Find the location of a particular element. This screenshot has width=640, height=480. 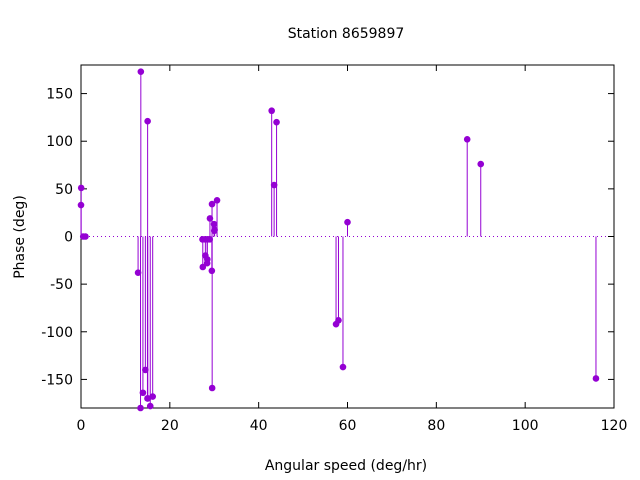

y-tick-label: 100 is located at coordinates (59, 142).